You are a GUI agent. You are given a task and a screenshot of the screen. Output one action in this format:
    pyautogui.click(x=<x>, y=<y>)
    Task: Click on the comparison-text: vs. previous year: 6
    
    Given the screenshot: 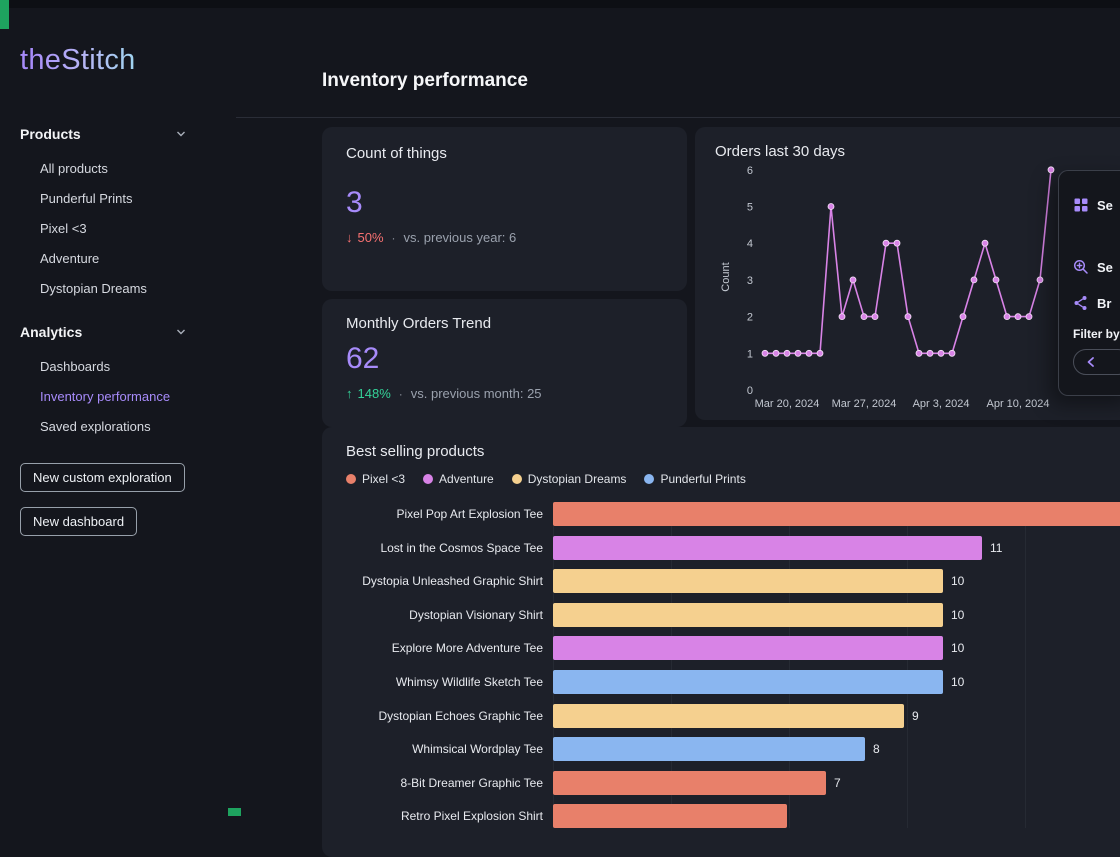 What is the action you would take?
    pyautogui.click(x=460, y=237)
    